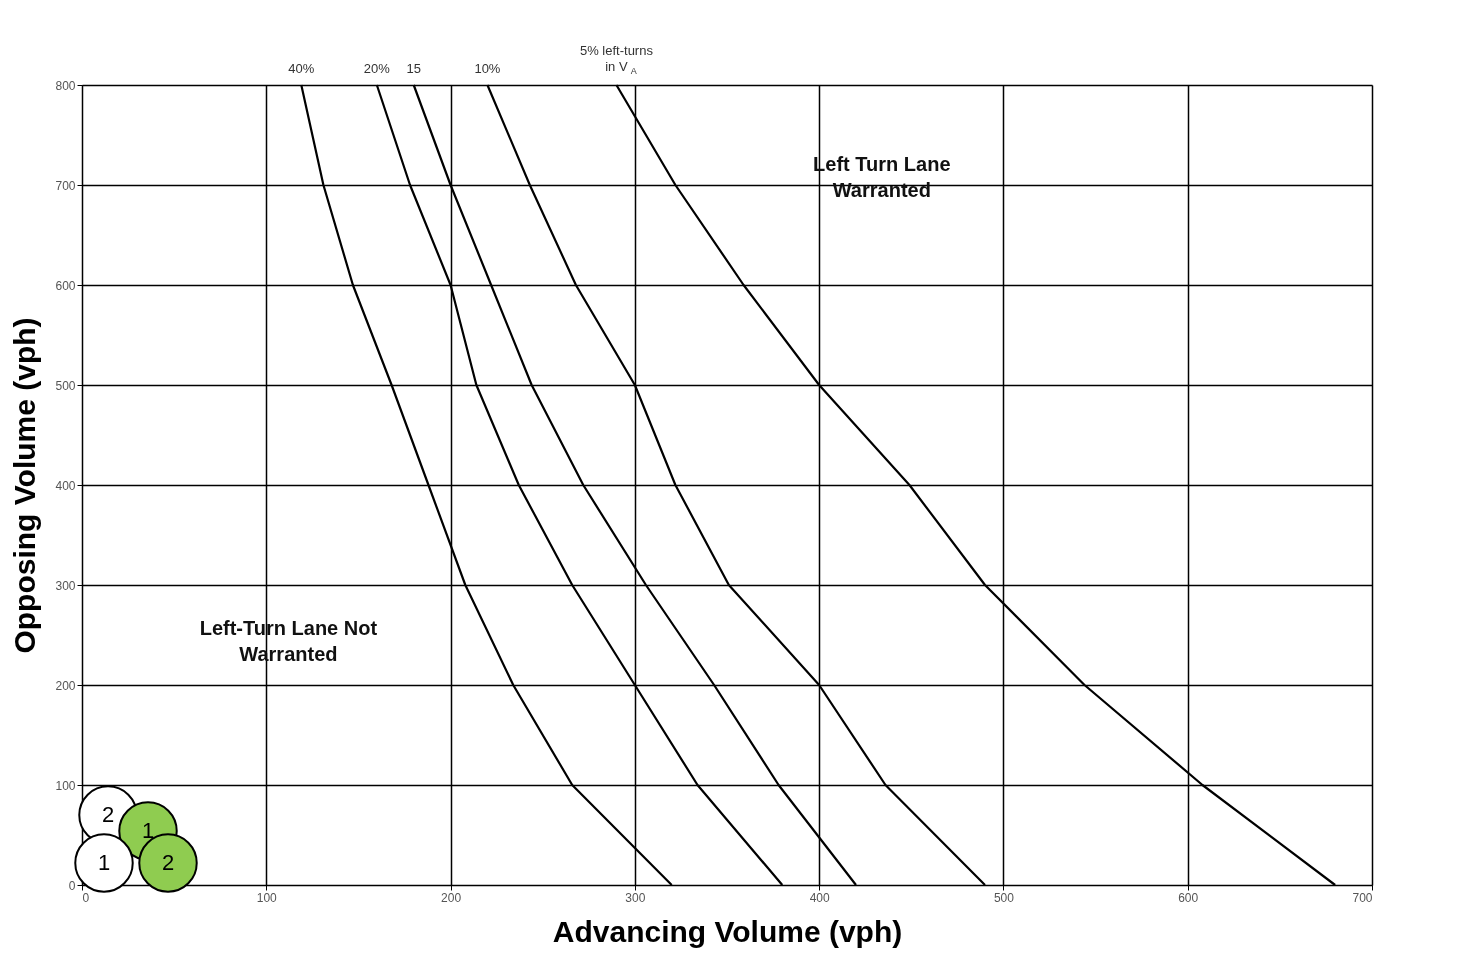  I want to click on x-tick-label: 100, so click(267, 897).